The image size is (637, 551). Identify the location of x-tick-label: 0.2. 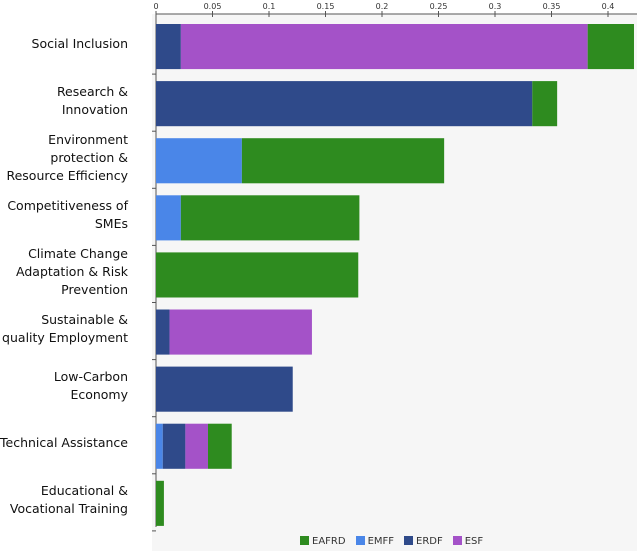
(382, 6).